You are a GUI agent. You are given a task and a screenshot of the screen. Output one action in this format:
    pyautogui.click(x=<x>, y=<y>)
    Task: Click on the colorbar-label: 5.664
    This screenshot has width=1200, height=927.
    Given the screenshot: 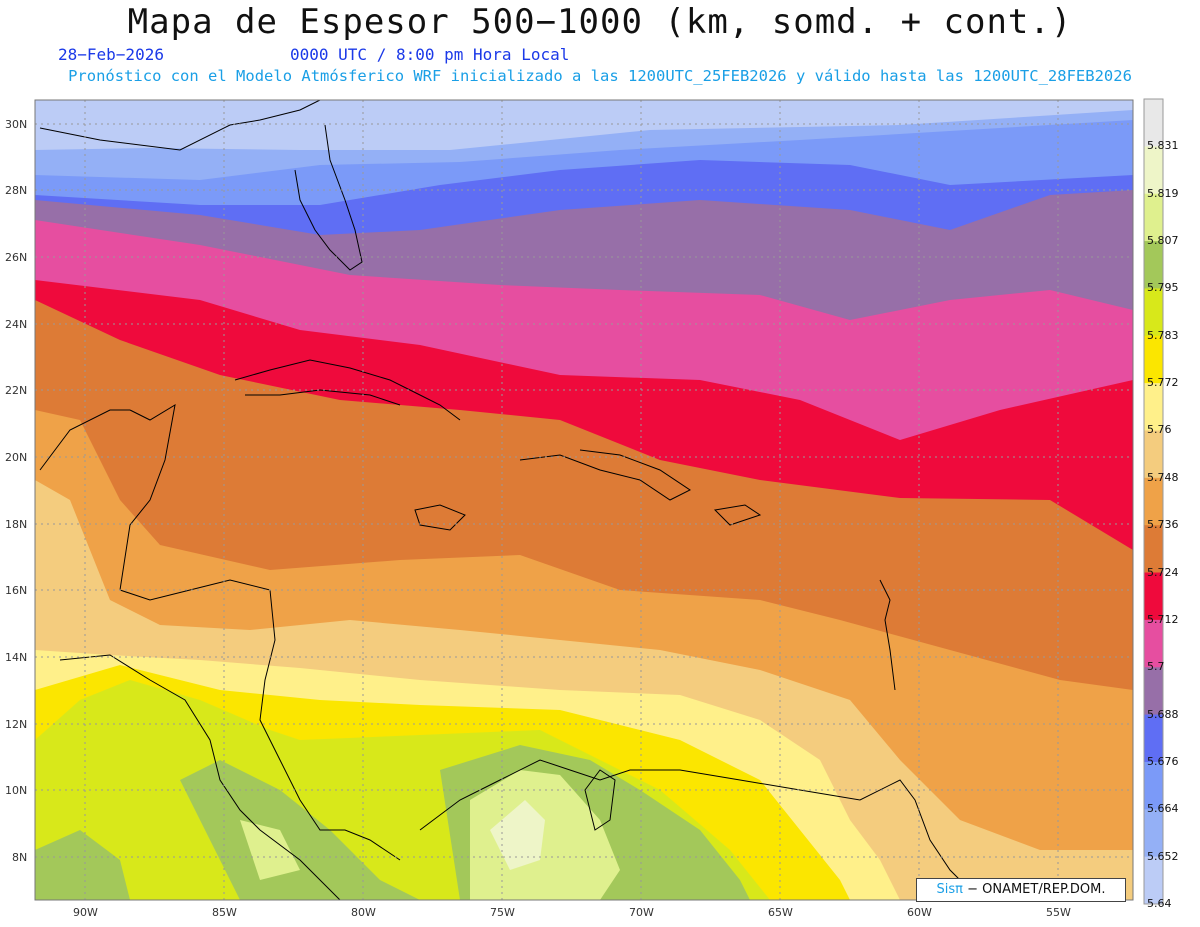 What is the action you would take?
    pyautogui.click(x=1163, y=809)
    